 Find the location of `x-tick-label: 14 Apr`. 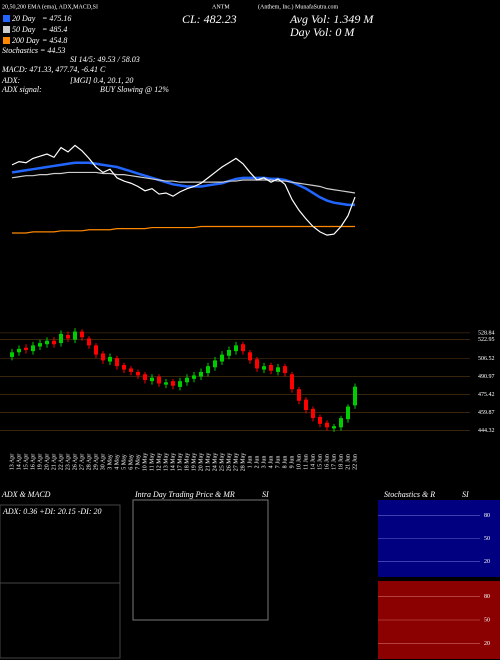

x-tick-label: 14 Apr is located at coordinates (19, 462).